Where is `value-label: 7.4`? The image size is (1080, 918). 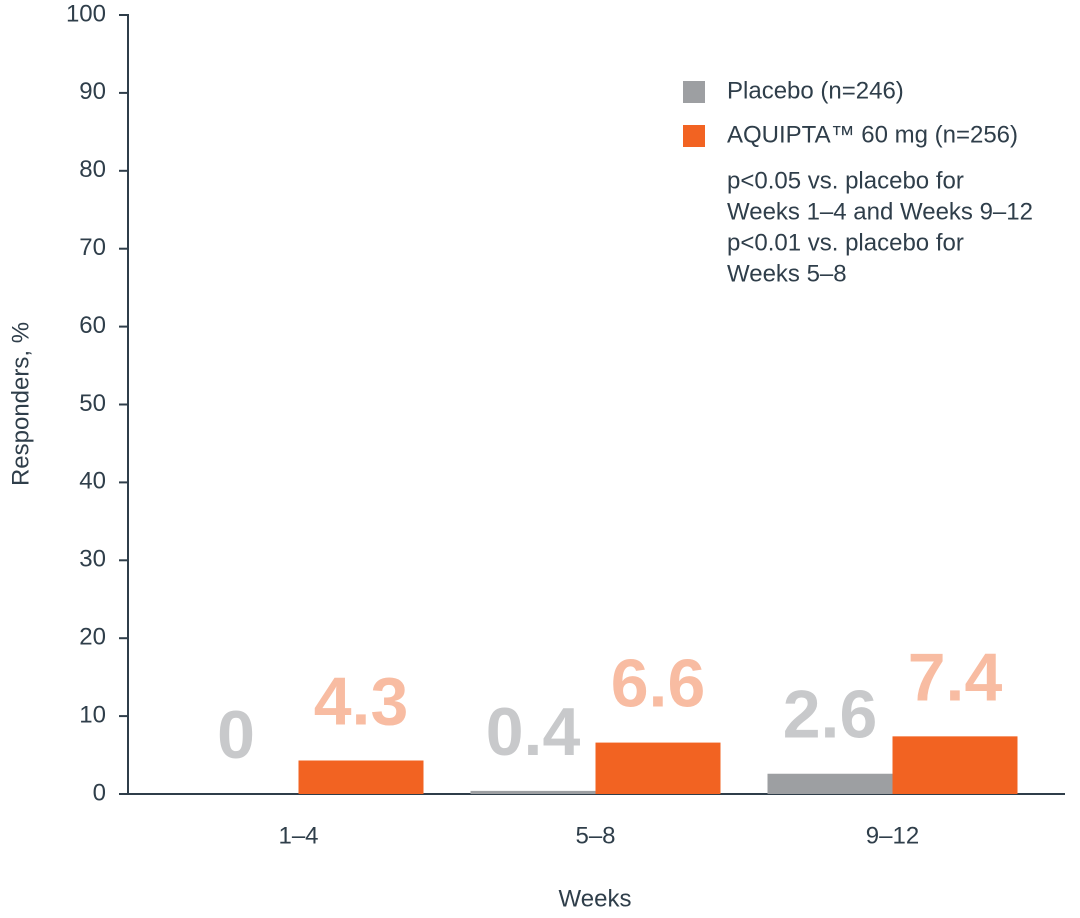 value-label: 7.4 is located at coordinates (955, 677).